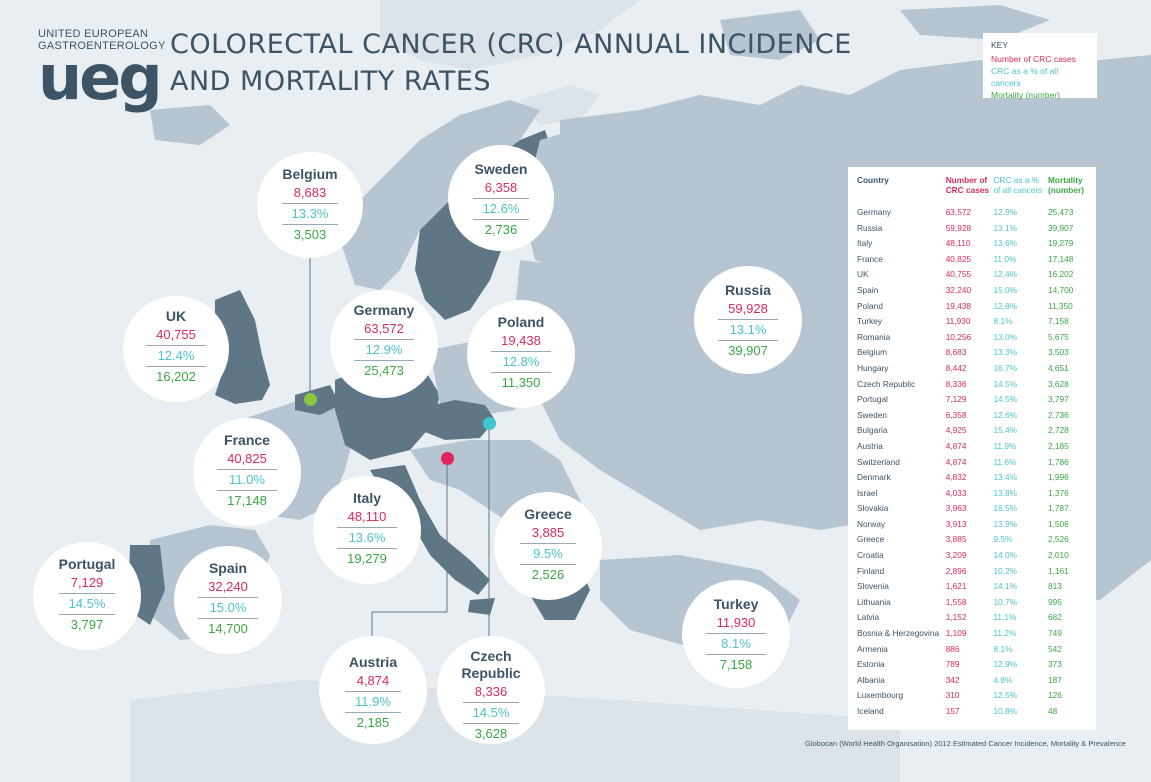 The width and height of the screenshot is (1151, 782). What do you see at coordinates (1005, 570) in the screenshot?
I see `cell-percent: 10.2%` at bounding box center [1005, 570].